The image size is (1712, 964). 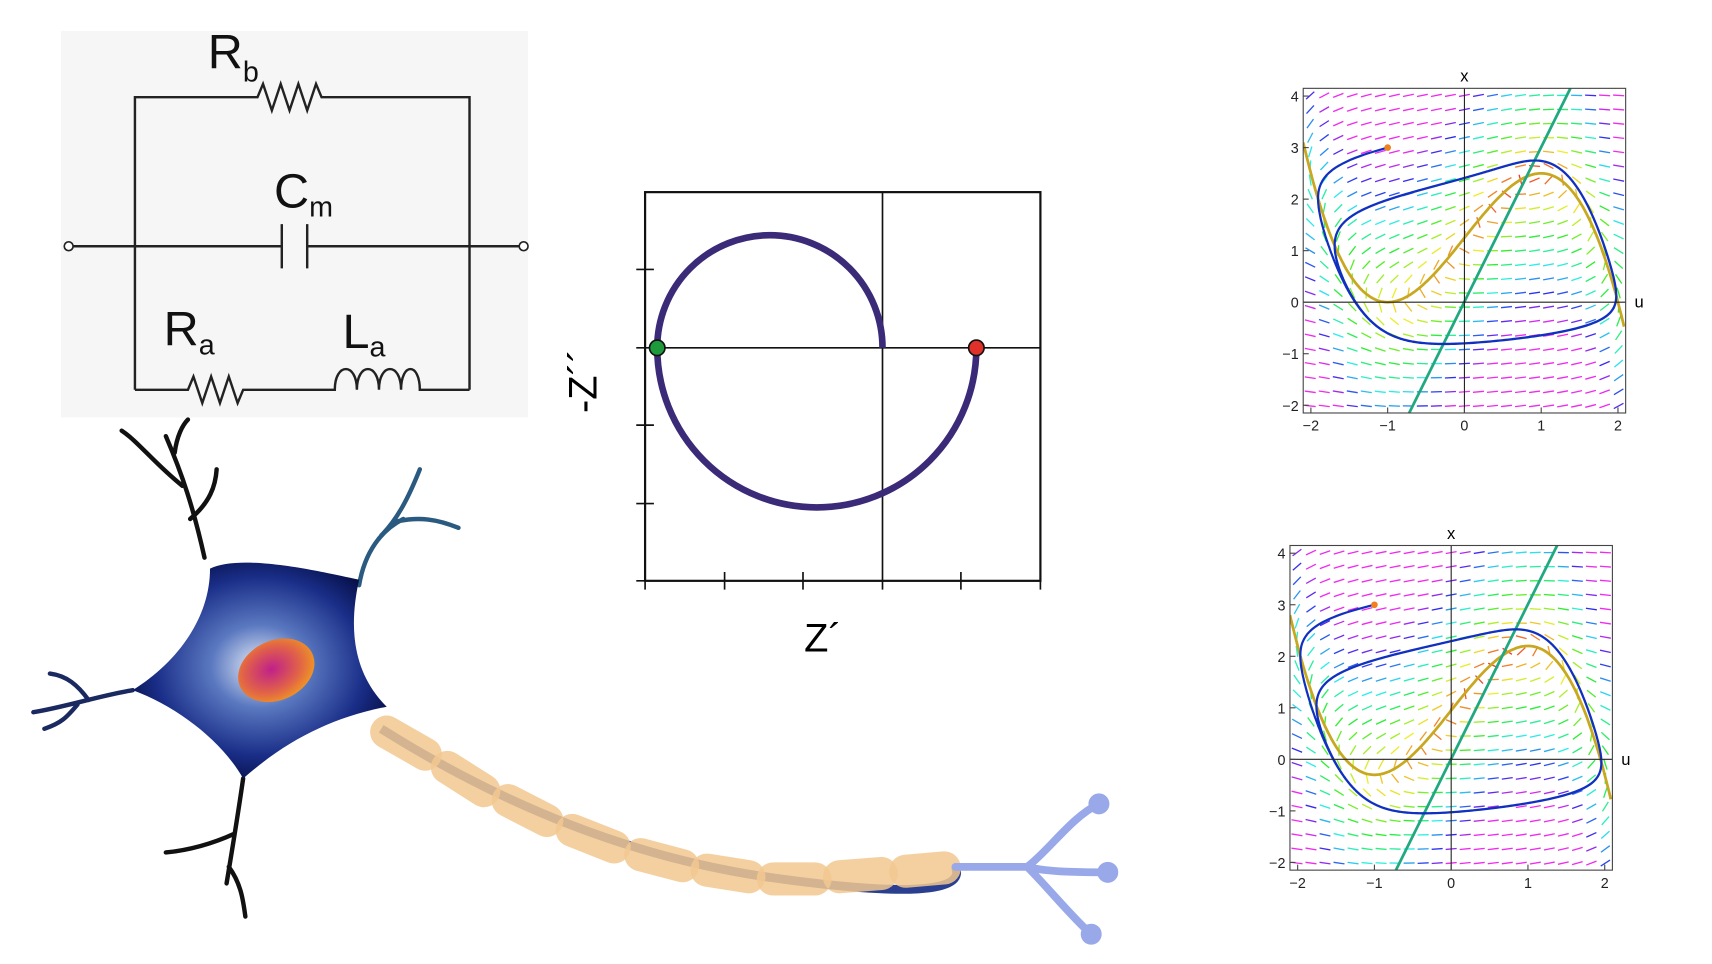 I want to click on trajectory, so click(x=1451, y=709).